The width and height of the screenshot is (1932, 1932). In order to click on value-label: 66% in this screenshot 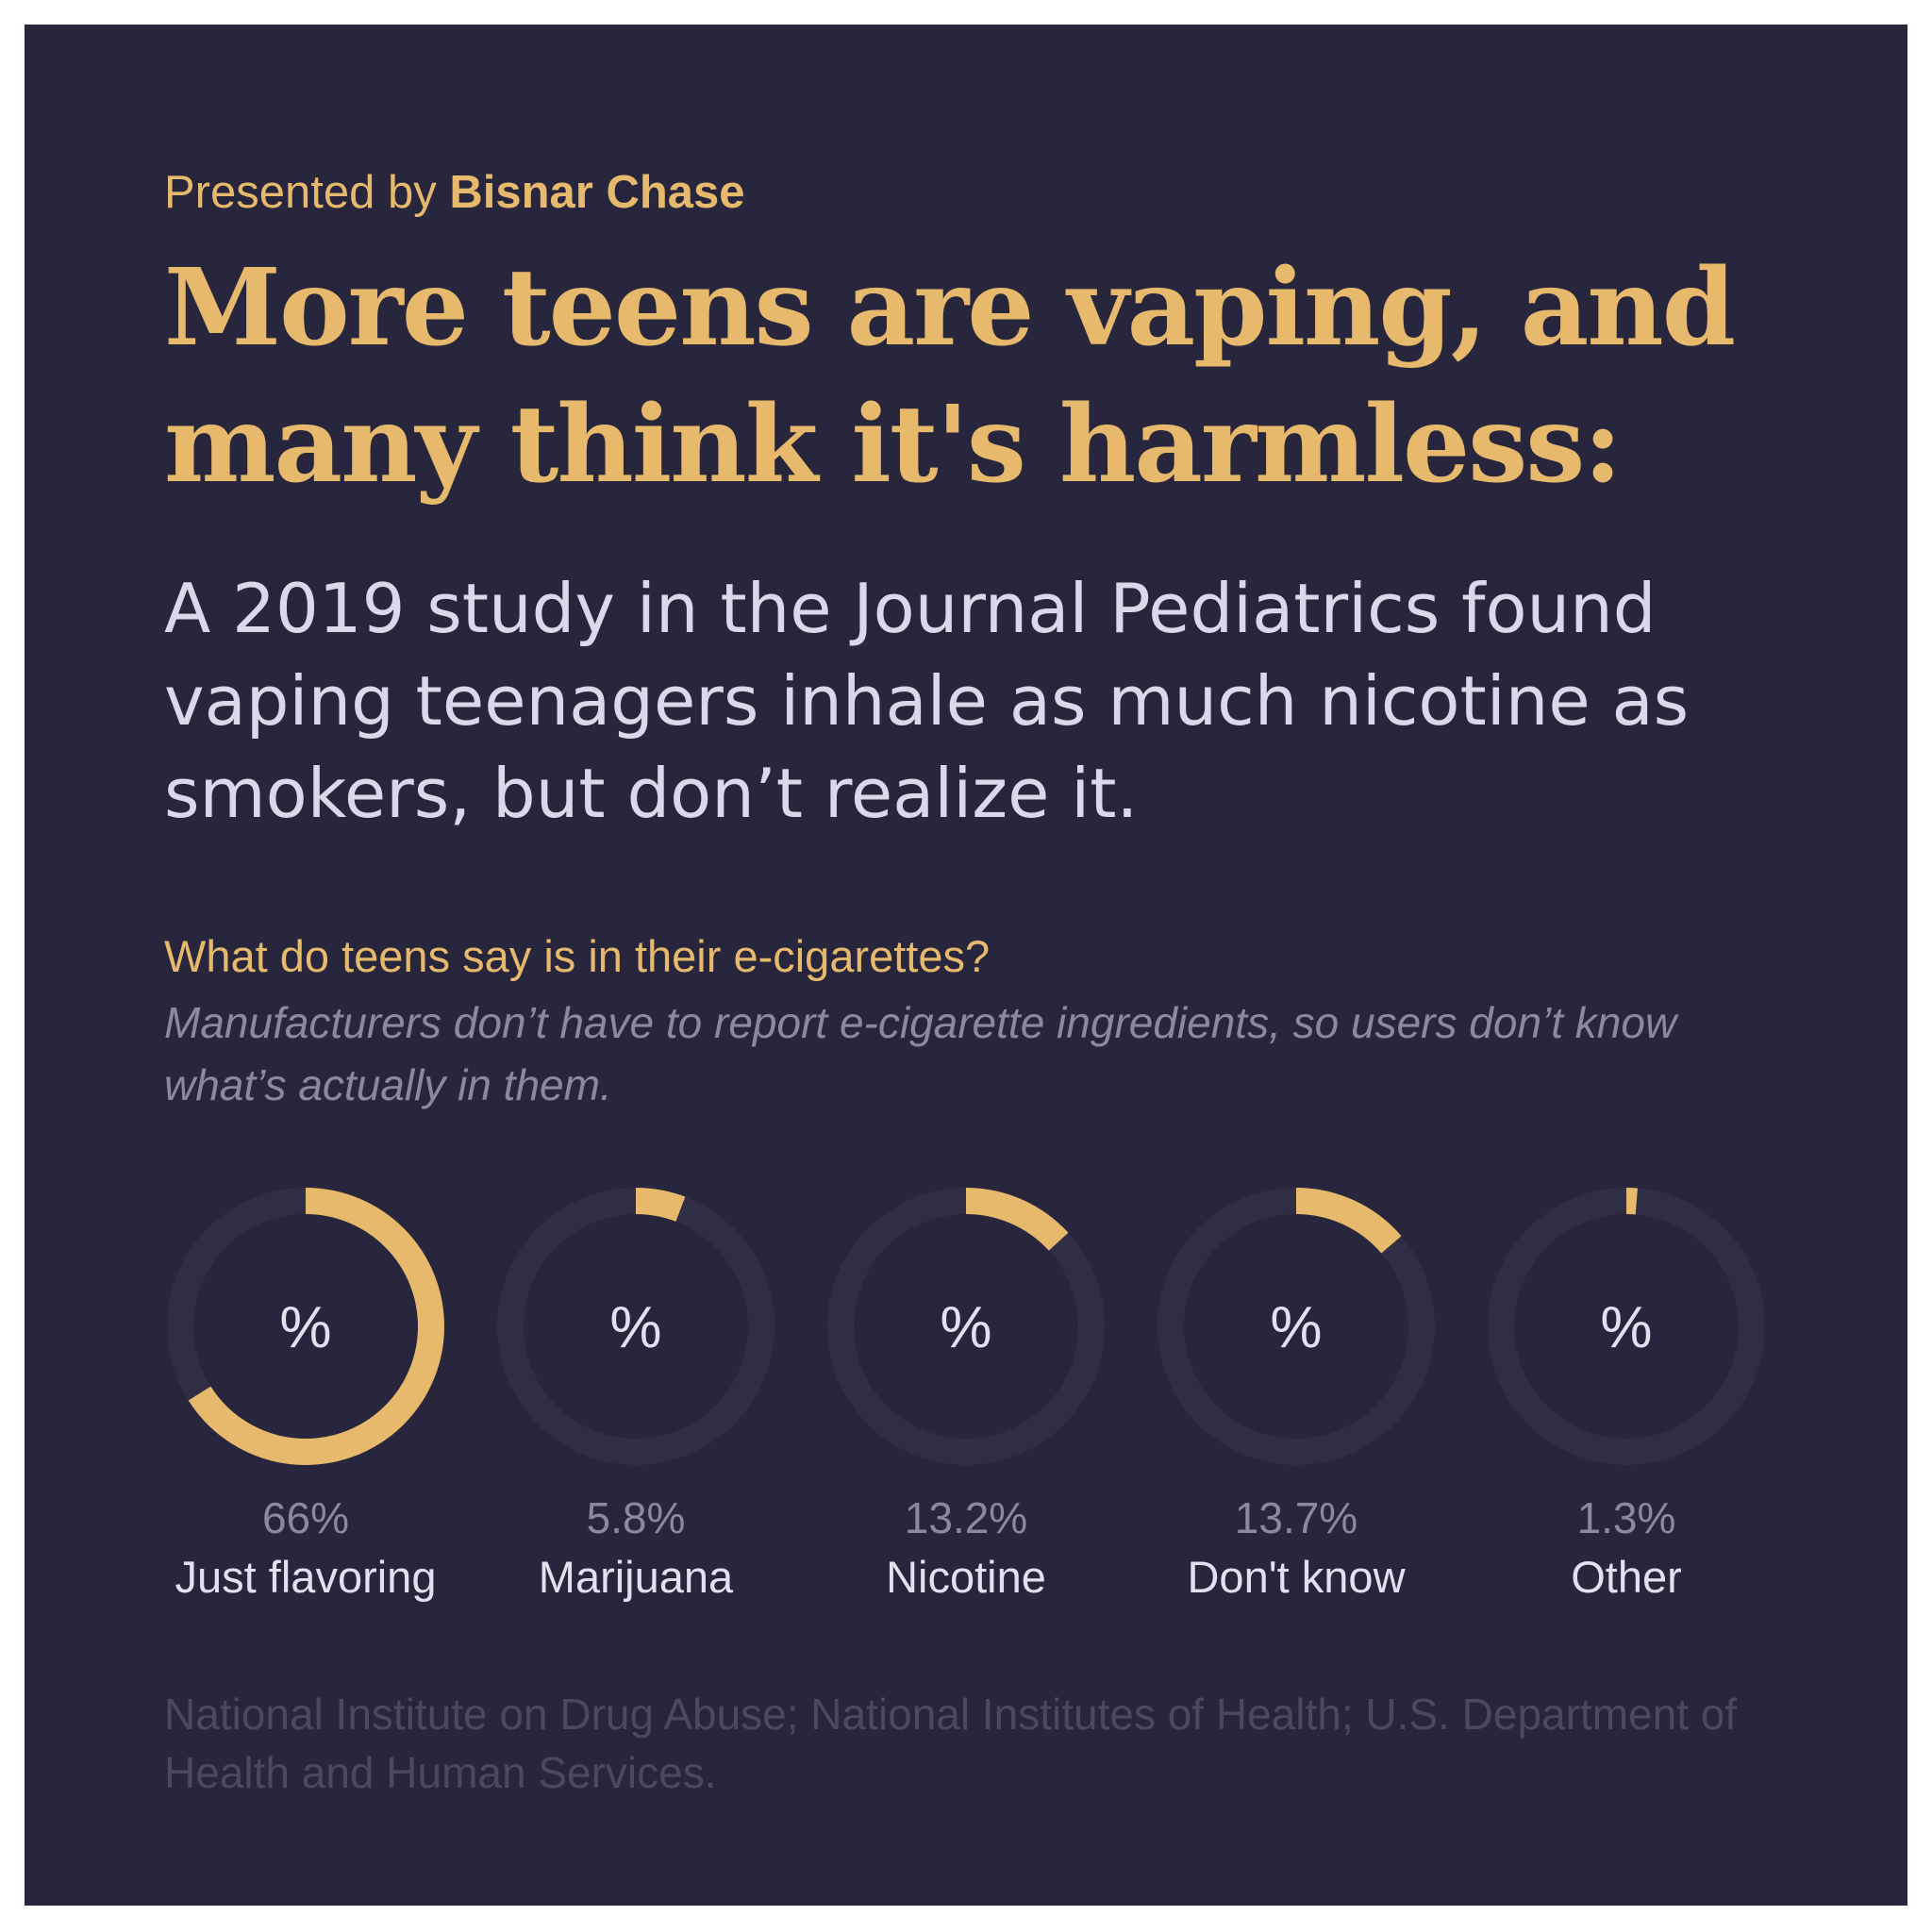, I will do `click(306, 1518)`.